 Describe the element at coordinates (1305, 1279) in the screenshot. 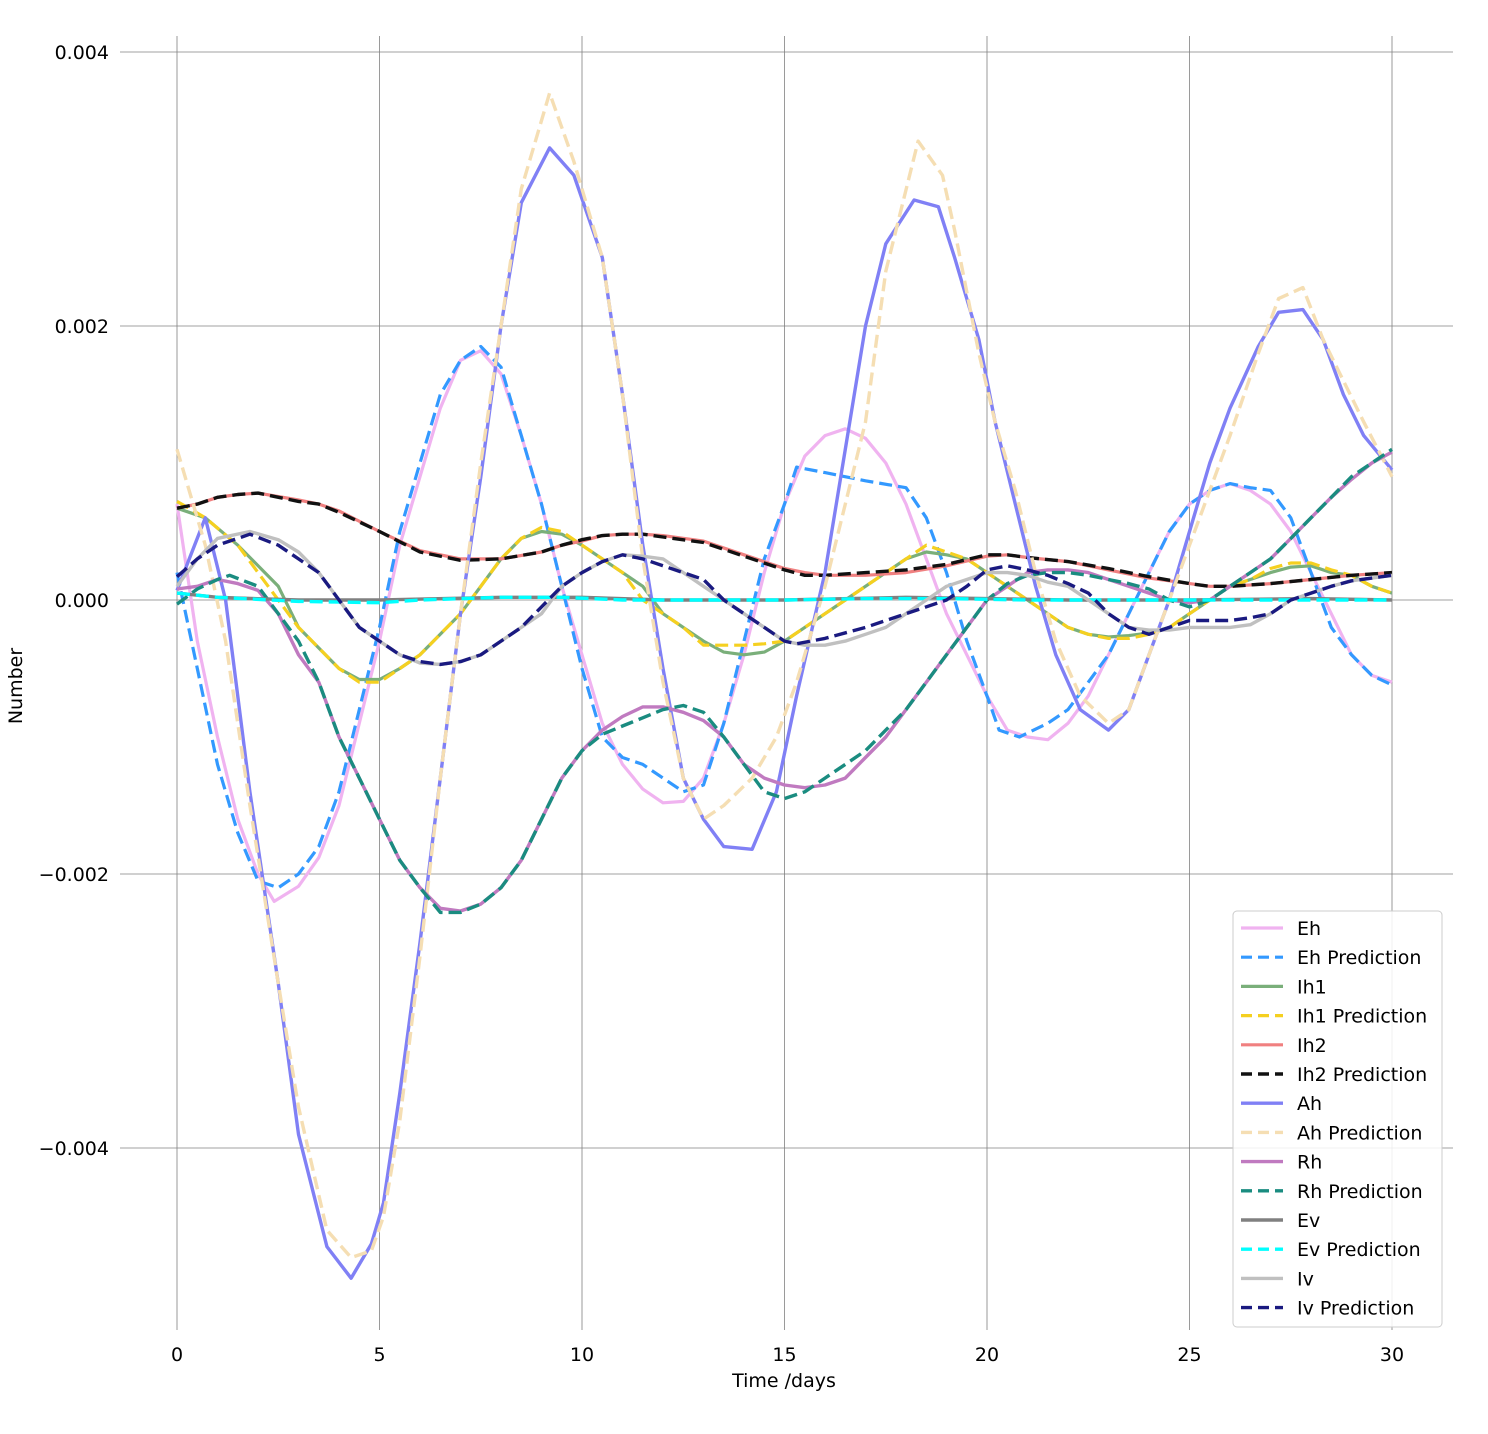

I see `legend-label: Iv` at that location.